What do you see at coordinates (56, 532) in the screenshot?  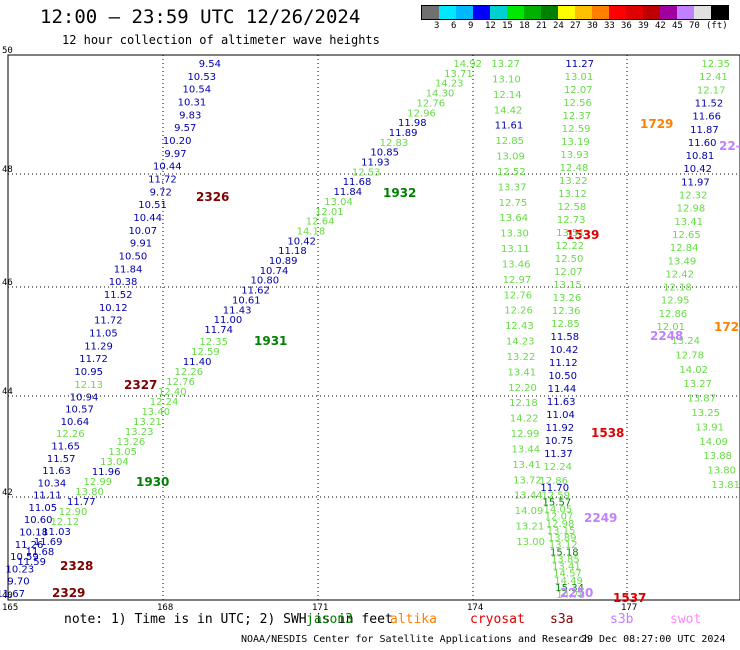 I see `wave-height-value: 11.03` at bounding box center [56, 532].